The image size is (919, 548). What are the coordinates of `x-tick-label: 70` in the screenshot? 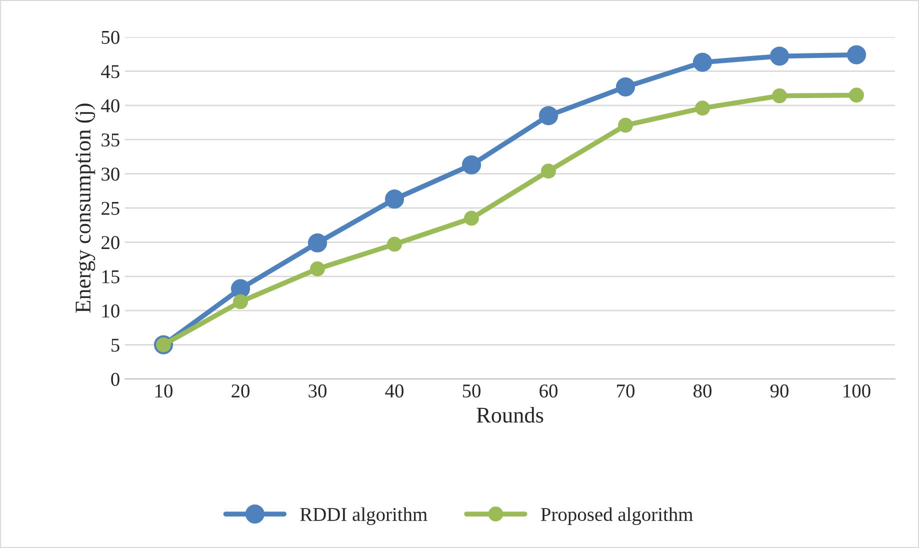 It's located at (625, 391).